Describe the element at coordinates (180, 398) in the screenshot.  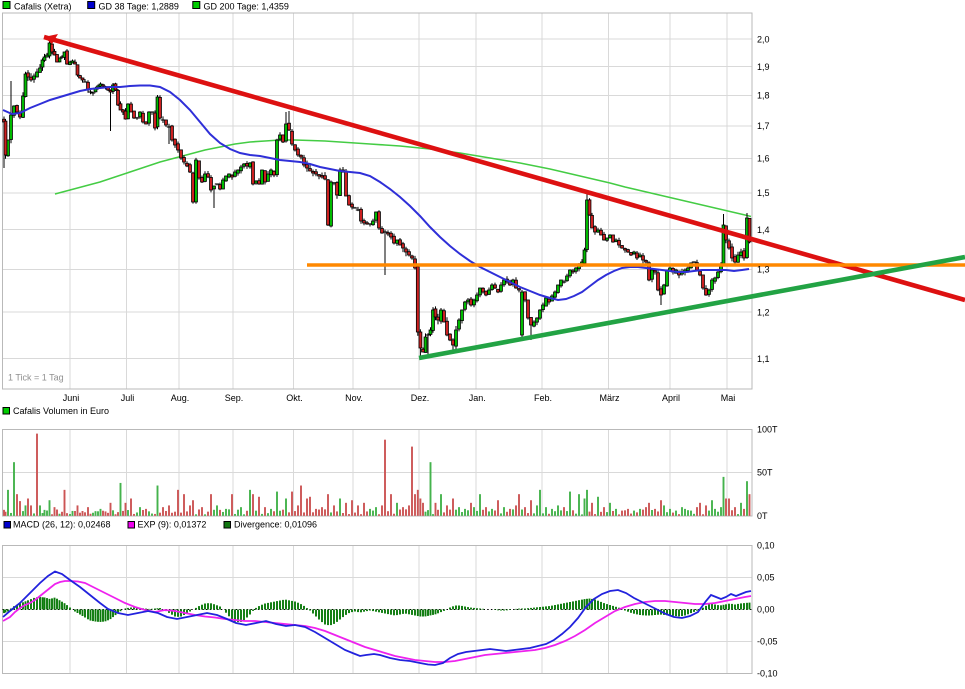
I see `svg-text: Aug.` at that location.